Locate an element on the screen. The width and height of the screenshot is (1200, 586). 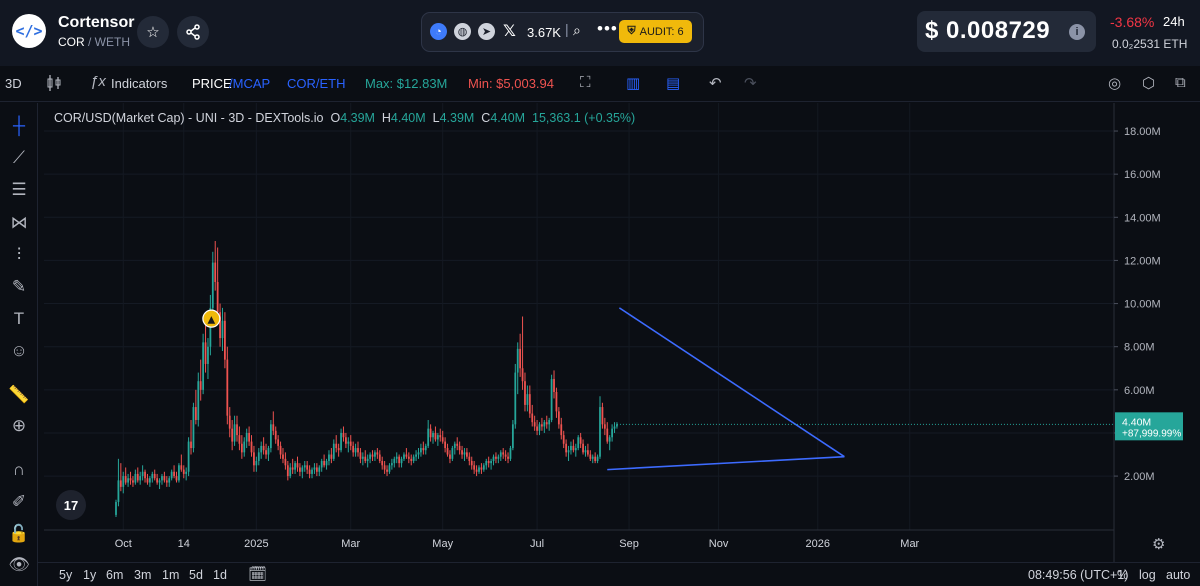
dextools-icon: ◔ is located at coordinates (438, 31).